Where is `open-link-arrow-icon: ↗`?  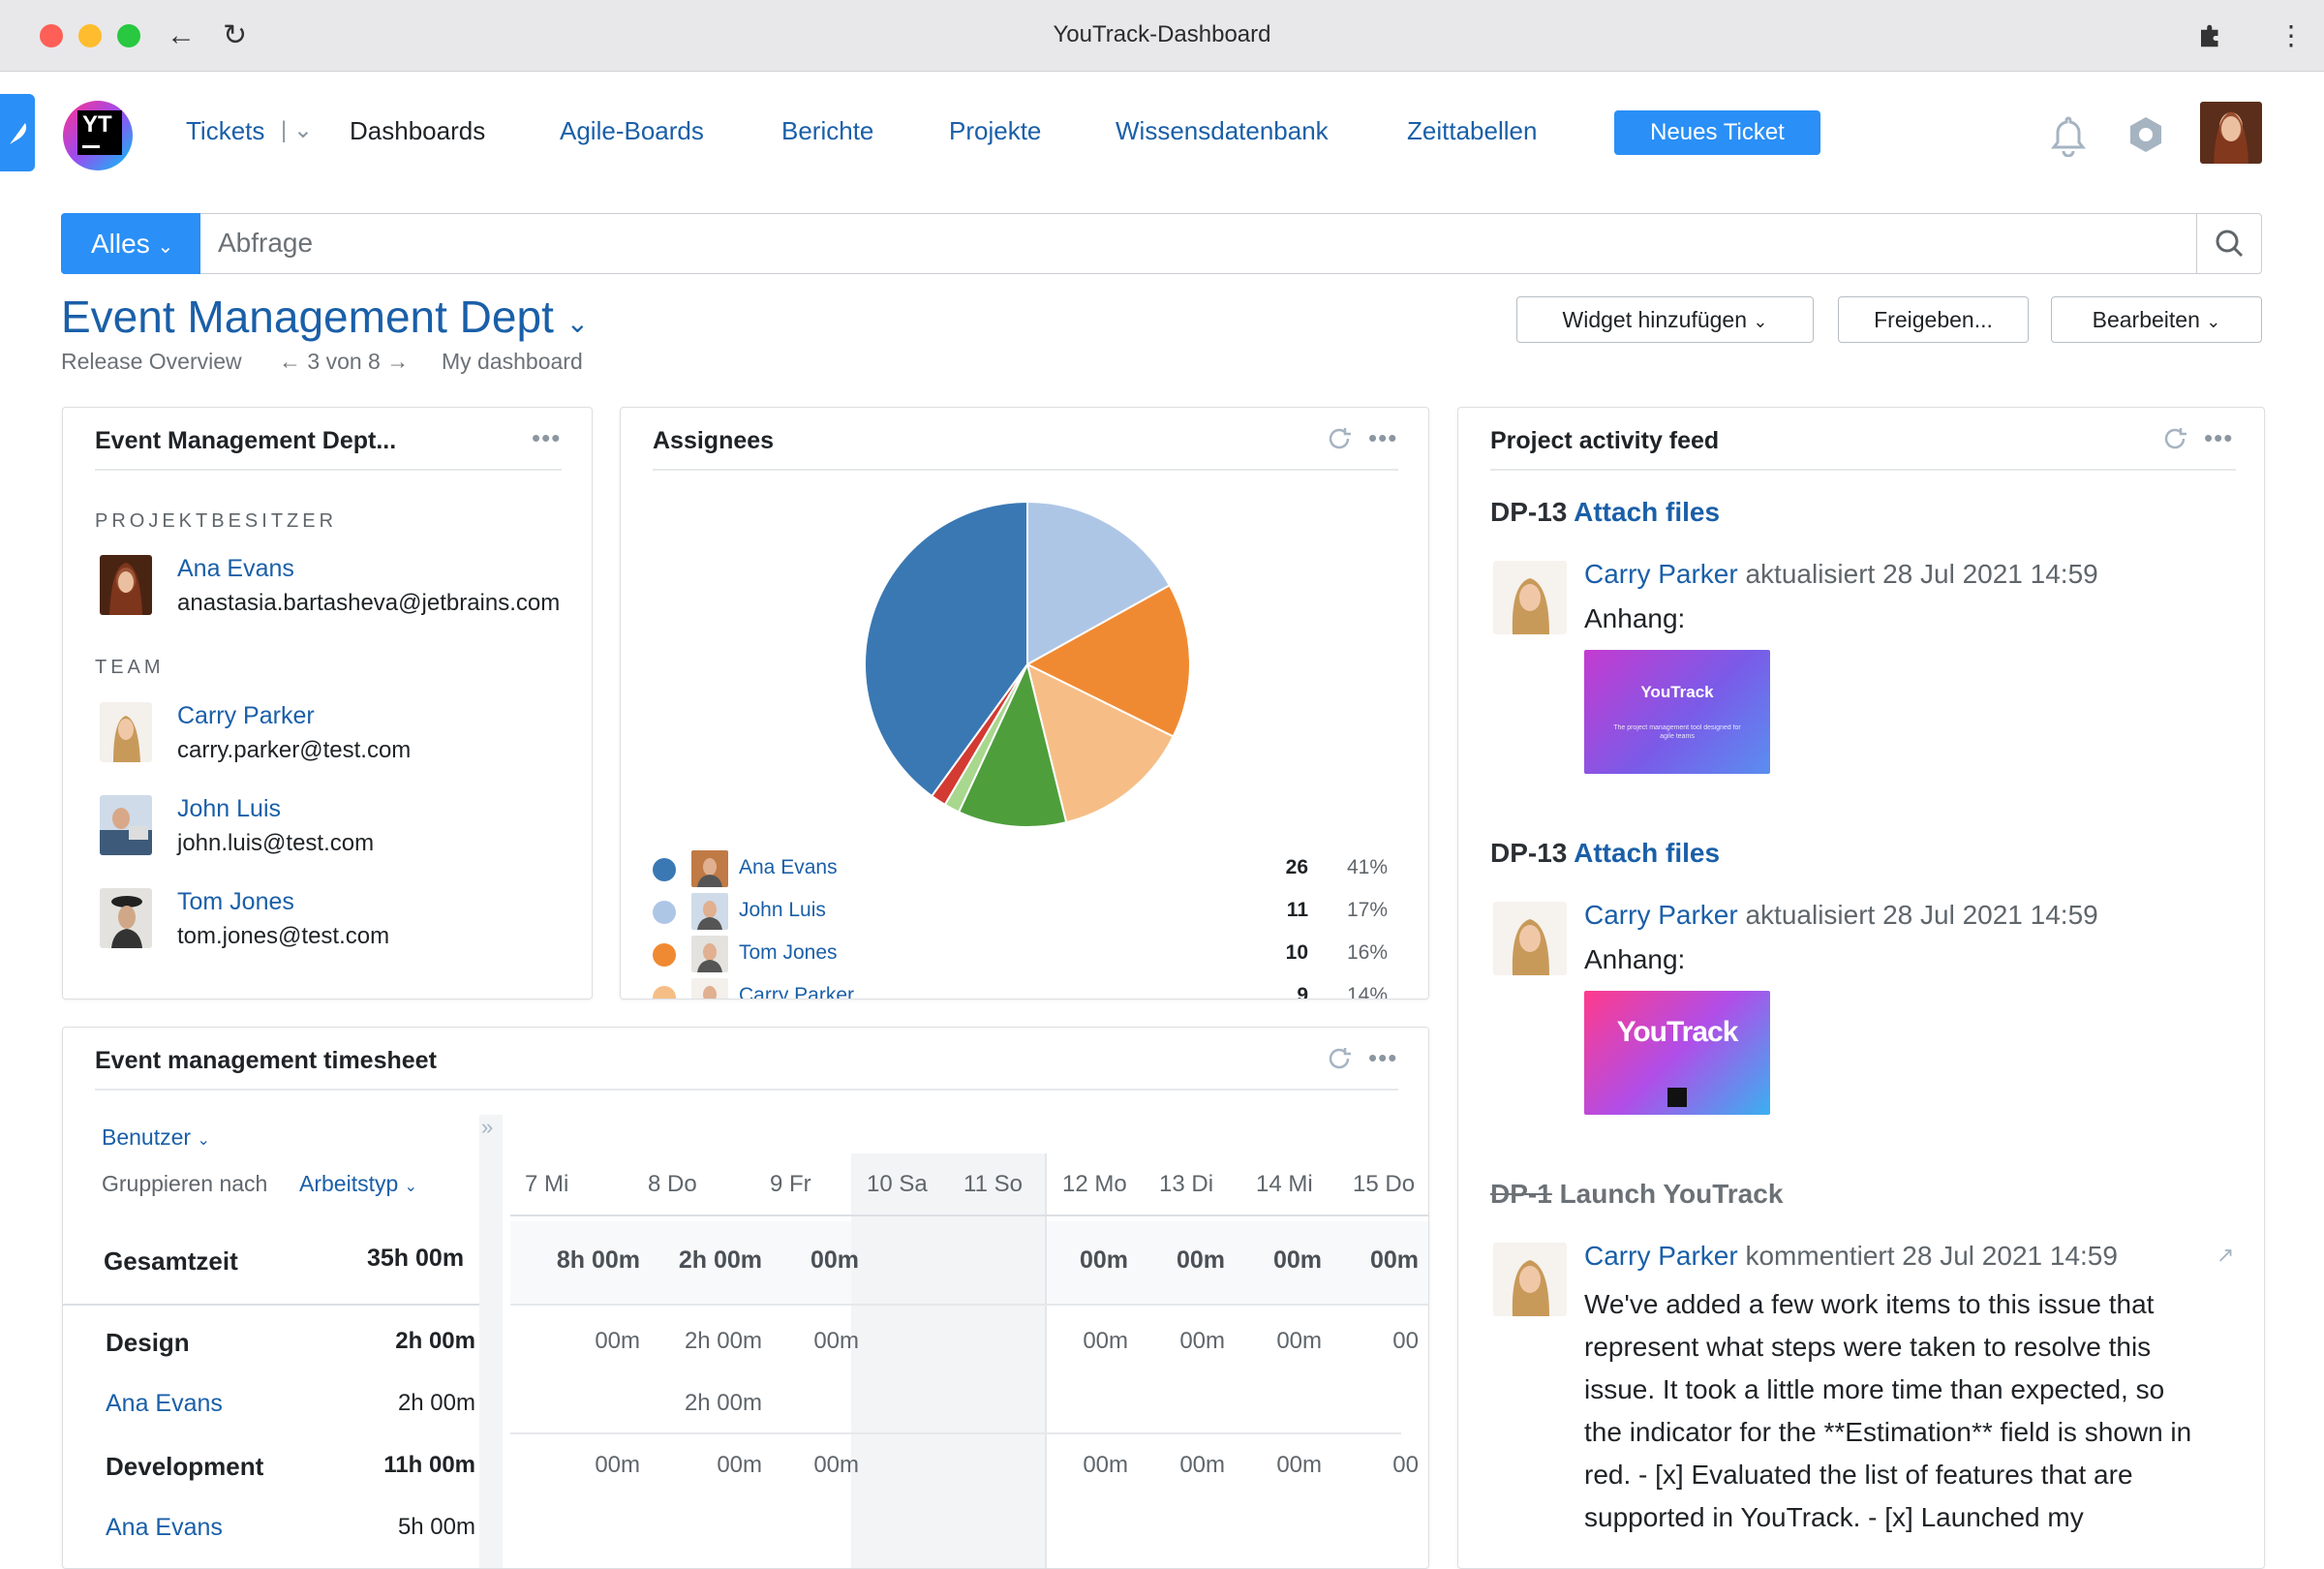
open-link-arrow-icon: ↗ is located at coordinates (2226, 1255).